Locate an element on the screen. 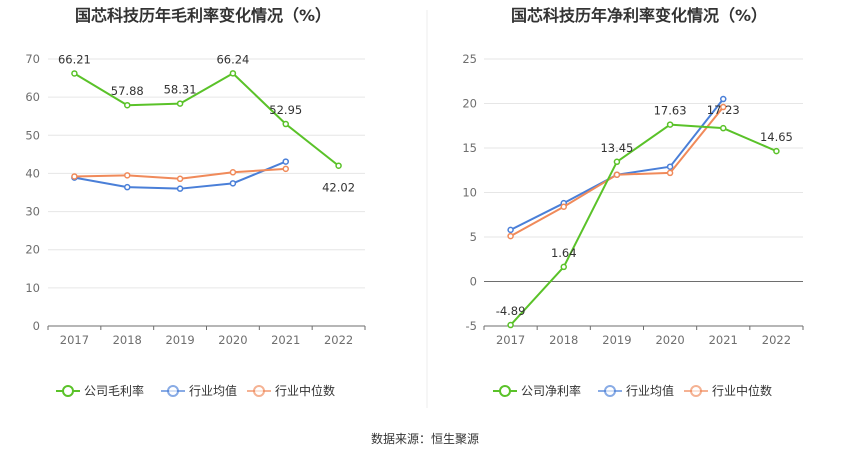  gross-margin-chart-title: 国芯科技历年毛利率变化情况（%） is located at coordinates (203, 15).